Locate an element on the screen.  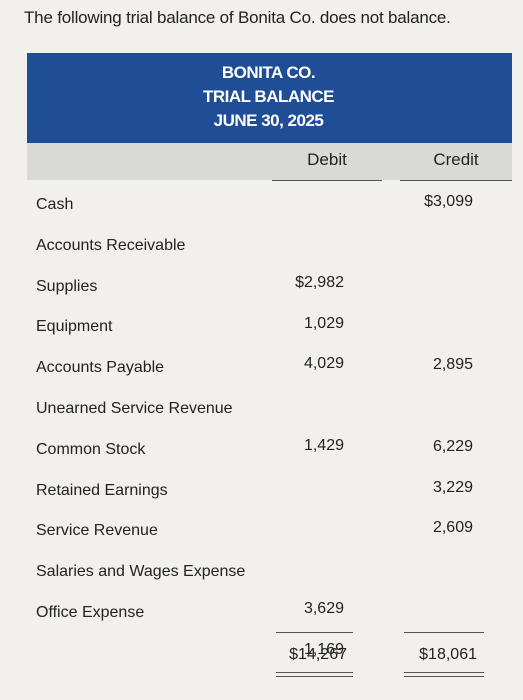
account-name: Office Expense is located at coordinates (90, 612).